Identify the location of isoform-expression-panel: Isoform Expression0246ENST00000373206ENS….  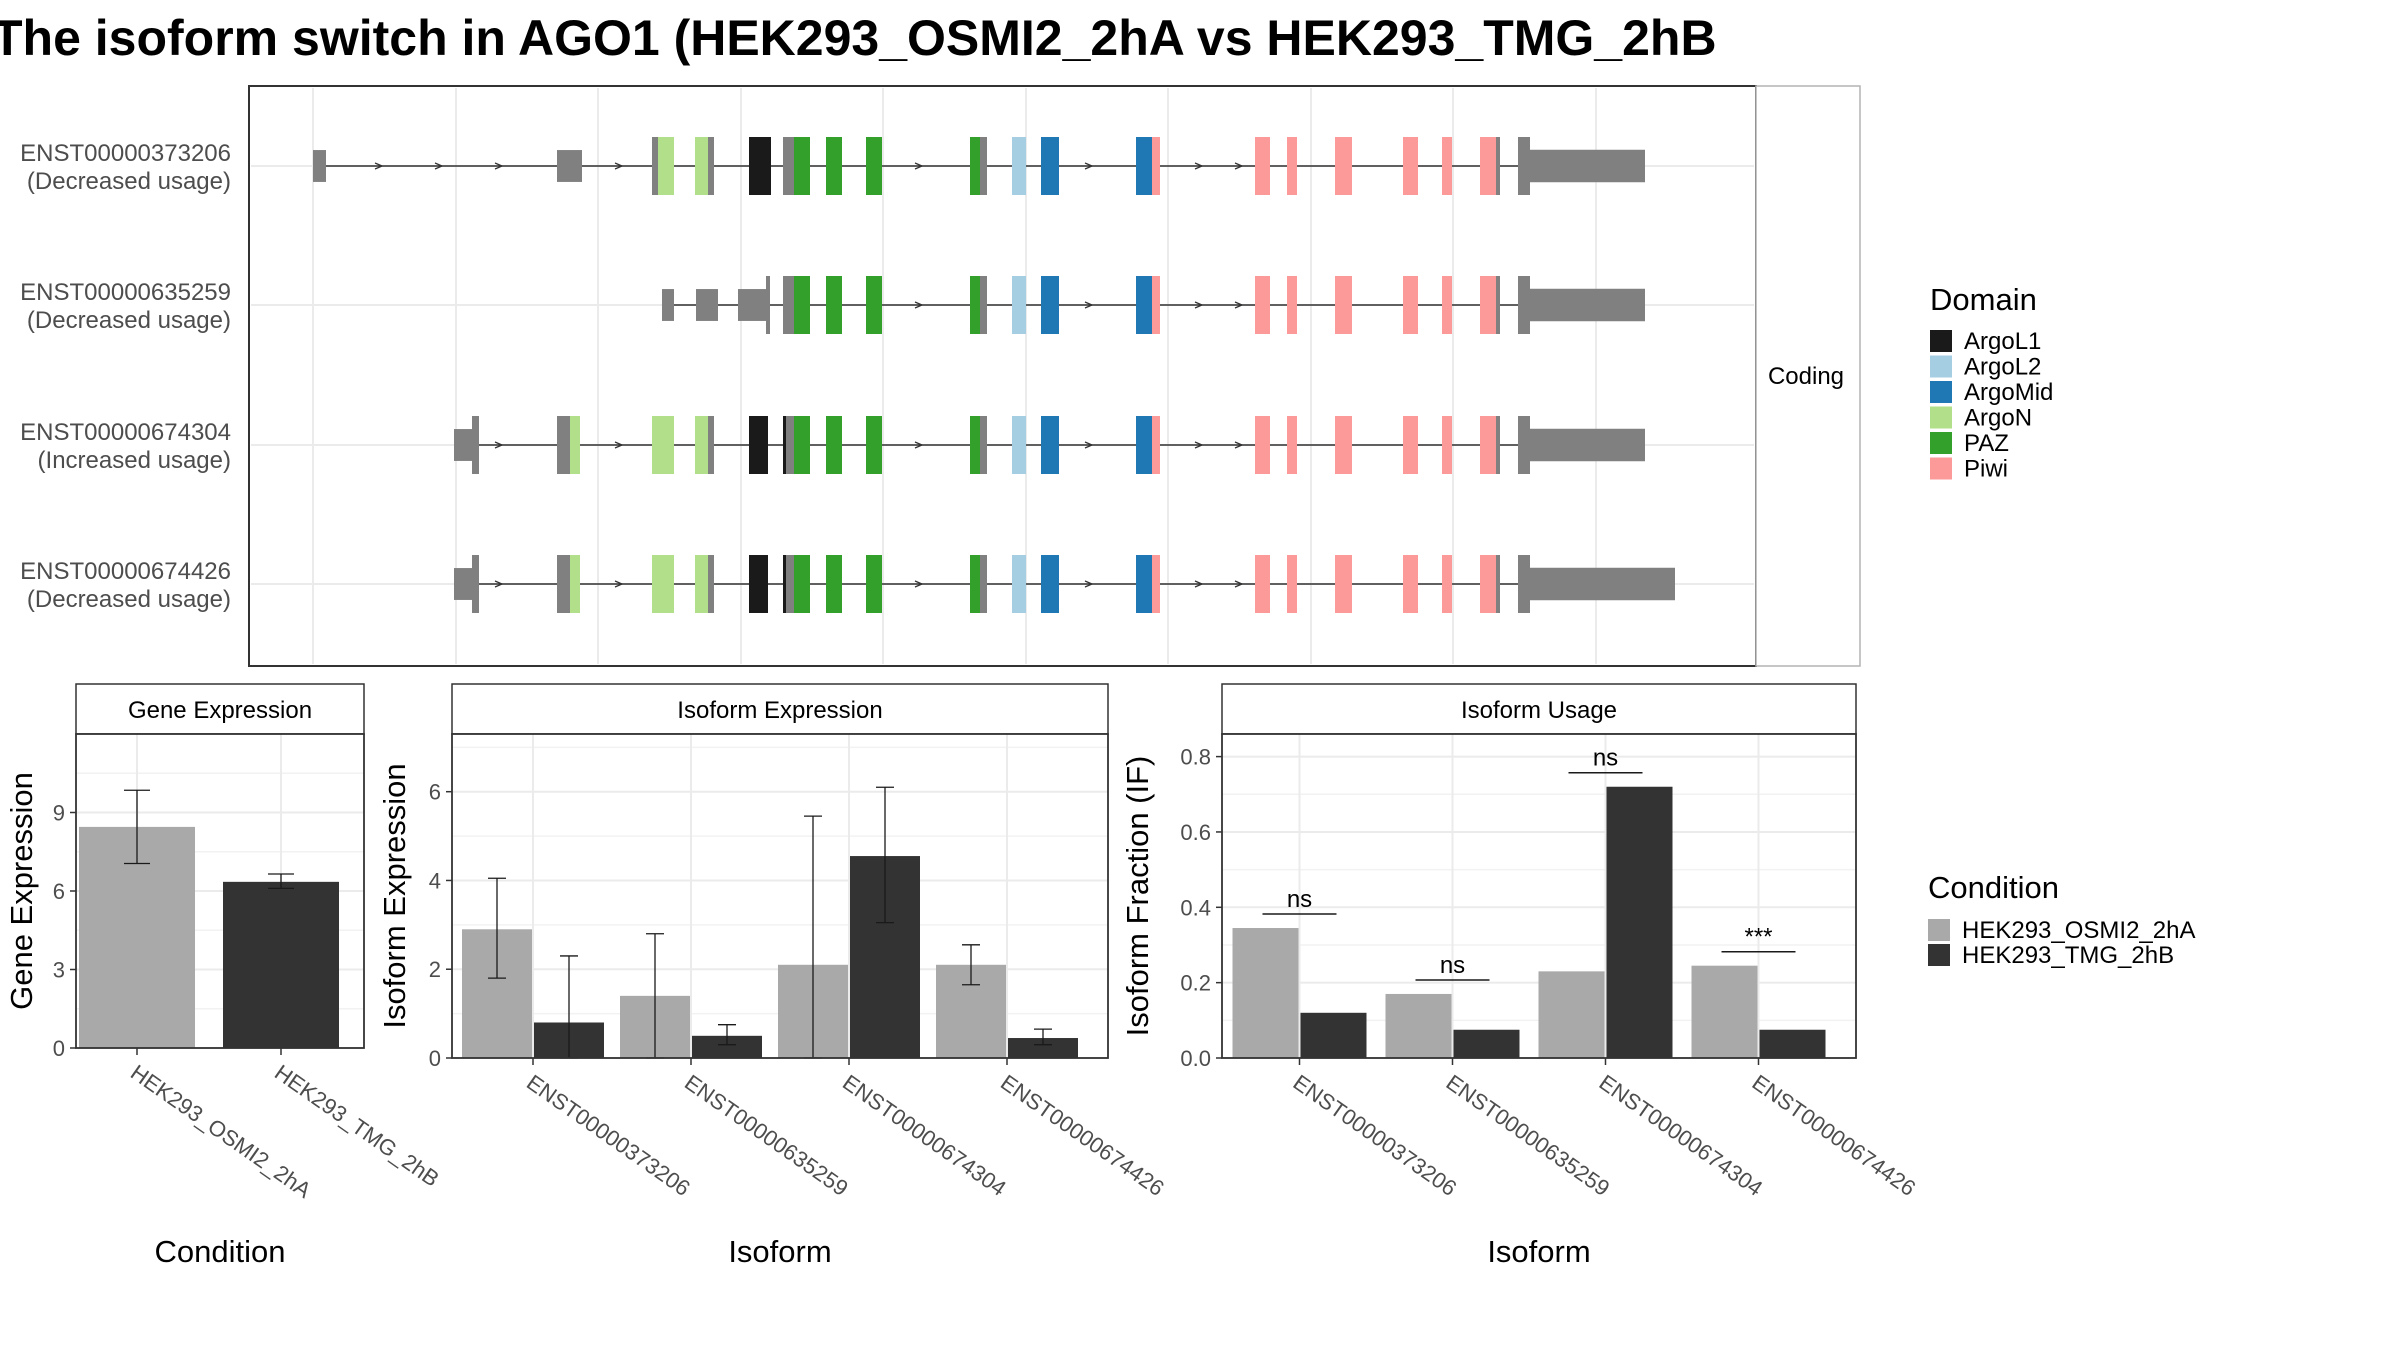
(773, 976).